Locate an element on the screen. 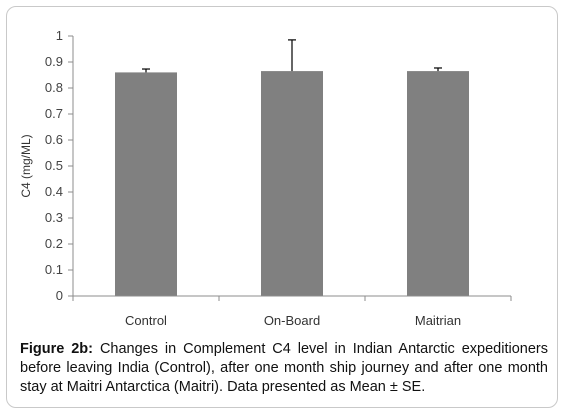  y-tick-label: 0.8 is located at coordinates (54, 87).